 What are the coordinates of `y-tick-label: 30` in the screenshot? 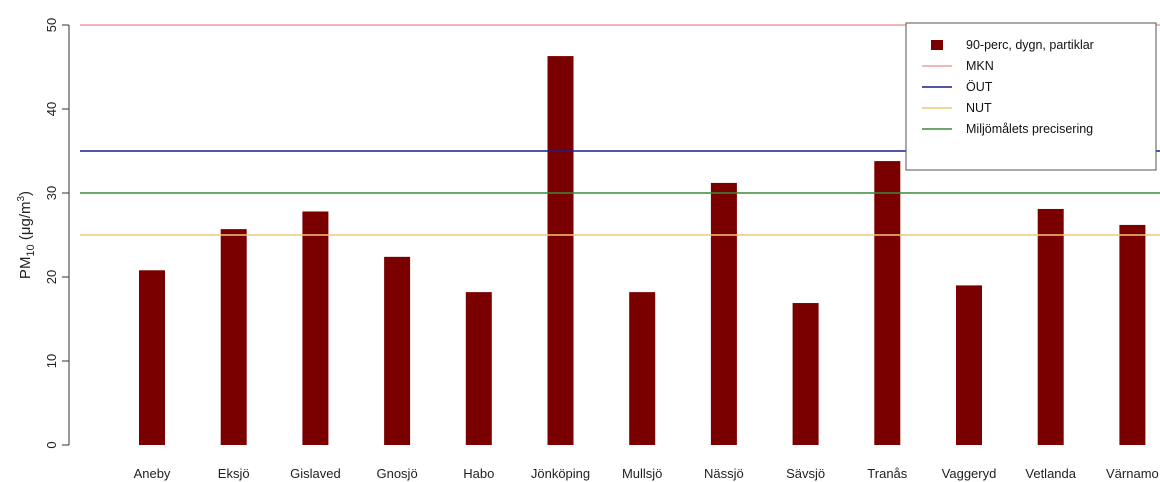 It's located at (51, 193).